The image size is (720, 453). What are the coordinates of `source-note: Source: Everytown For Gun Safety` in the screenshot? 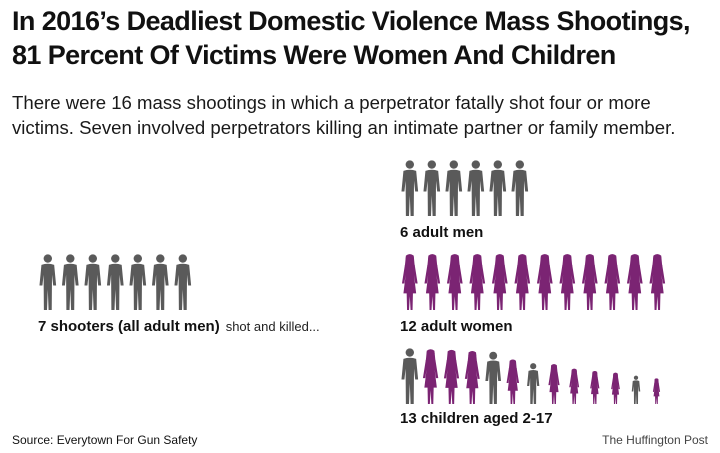 It's located at (105, 440).